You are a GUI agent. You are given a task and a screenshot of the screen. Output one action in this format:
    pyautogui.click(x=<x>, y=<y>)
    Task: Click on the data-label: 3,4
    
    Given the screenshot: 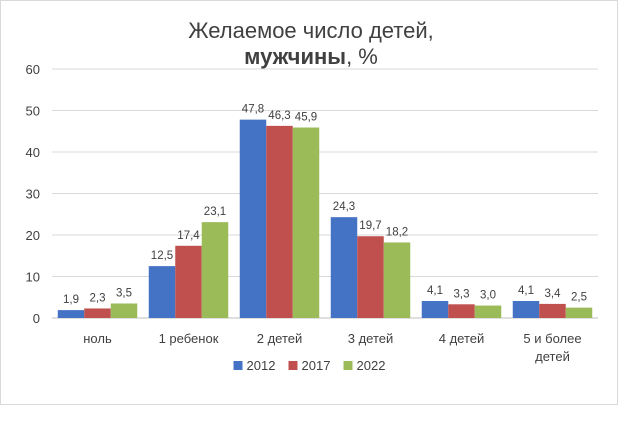 What is the action you would take?
    pyautogui.click(x=553, y=294)
    